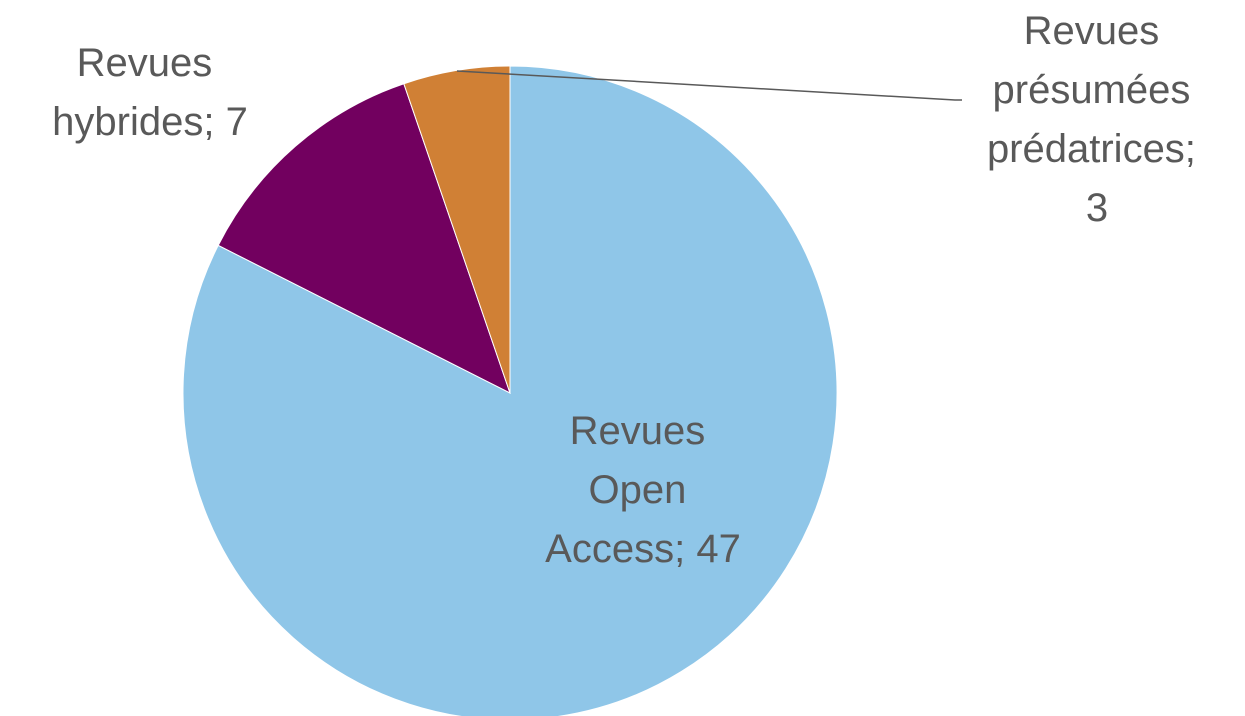 This screenshot has width=1245, height=716. I want to click on data-label: Revues Open Access; 47, so click(643, 490).